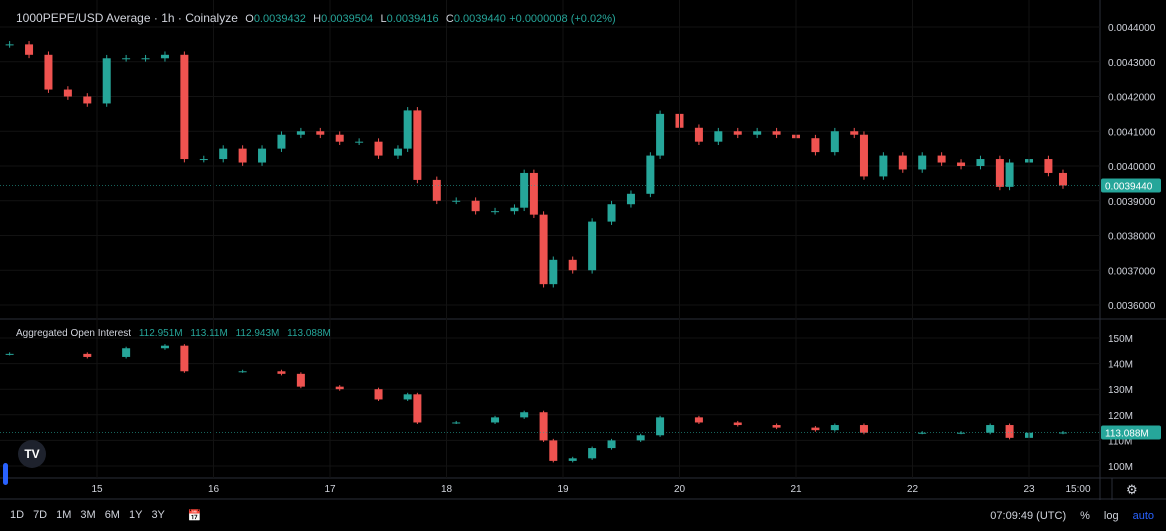 The height and width of the screenshot is (531, 1166). Describe the element at coordinates (279, 19) in the screenshot. I see `open-value: 0.0039432` at that location.